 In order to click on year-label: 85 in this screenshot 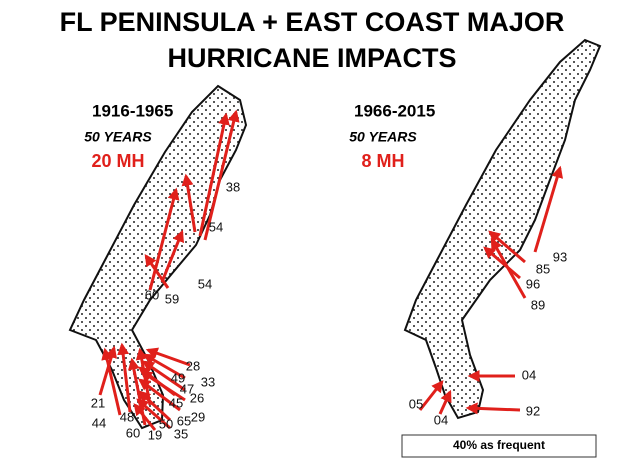, I will do `click(543, 268)`.